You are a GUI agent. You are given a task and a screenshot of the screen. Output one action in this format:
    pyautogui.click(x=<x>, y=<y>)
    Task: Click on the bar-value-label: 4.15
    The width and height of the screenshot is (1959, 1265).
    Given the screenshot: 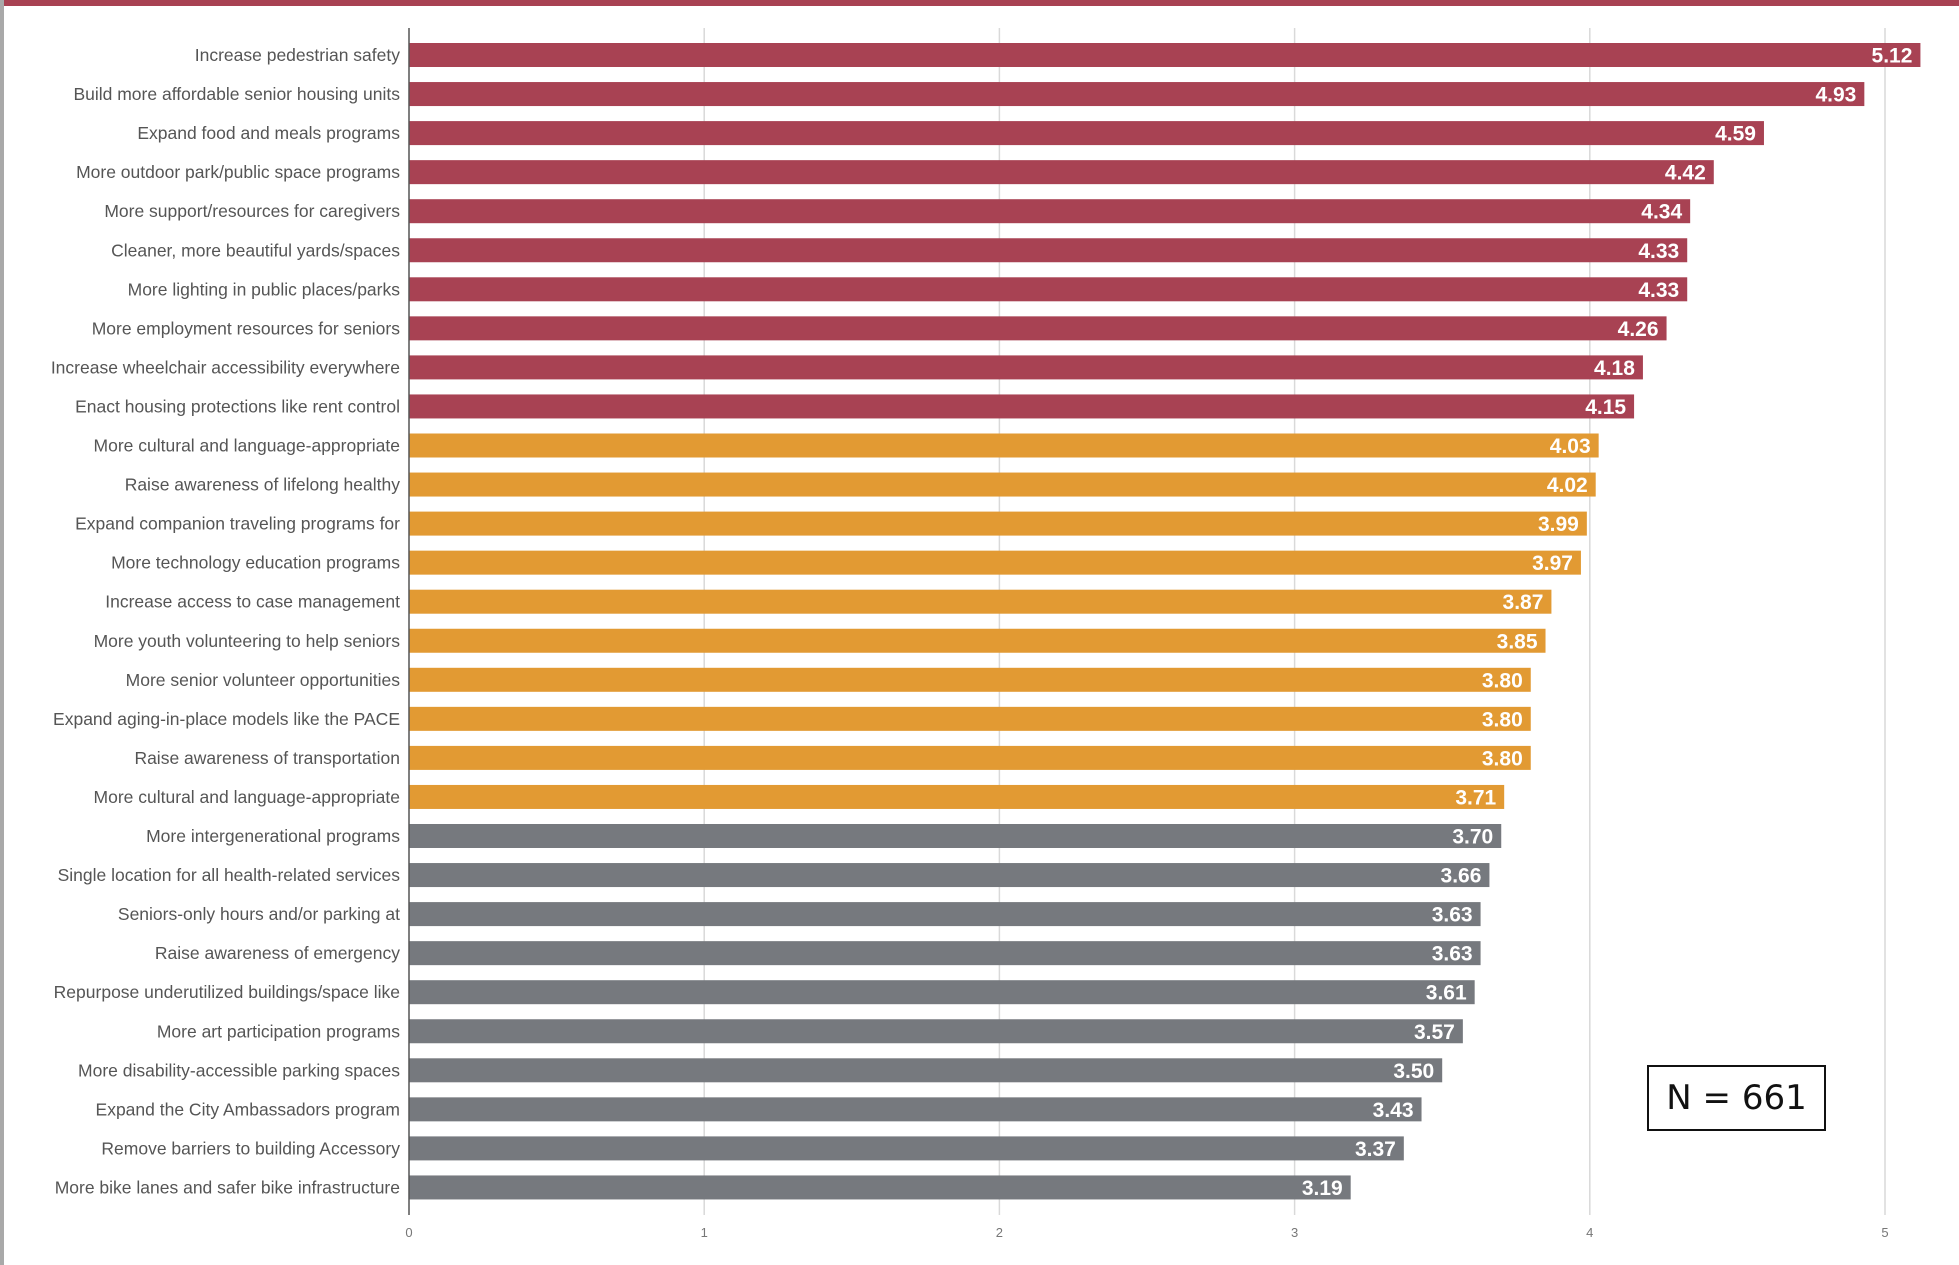 What is the action you would take?
    pyautogui.click(x=1605, y=407)
    